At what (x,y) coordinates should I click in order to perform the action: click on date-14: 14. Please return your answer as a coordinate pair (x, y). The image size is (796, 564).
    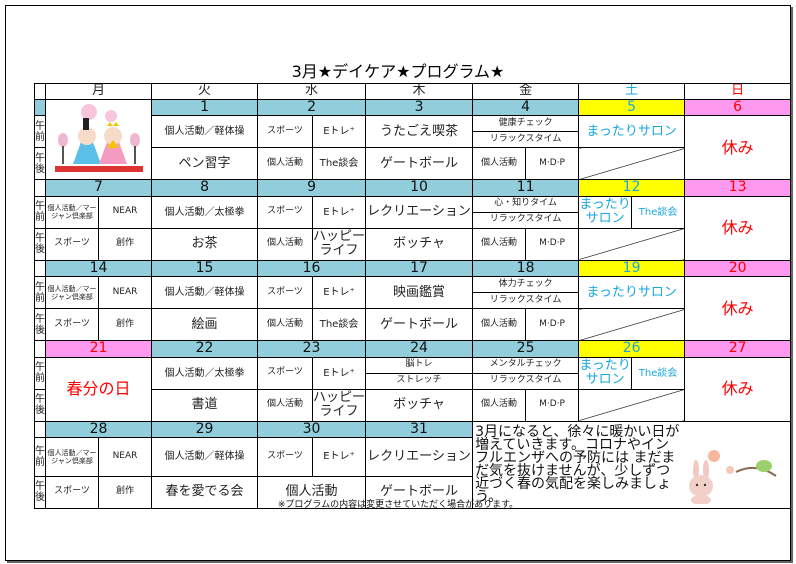
    Looking at the image, I should click on (98, 268).